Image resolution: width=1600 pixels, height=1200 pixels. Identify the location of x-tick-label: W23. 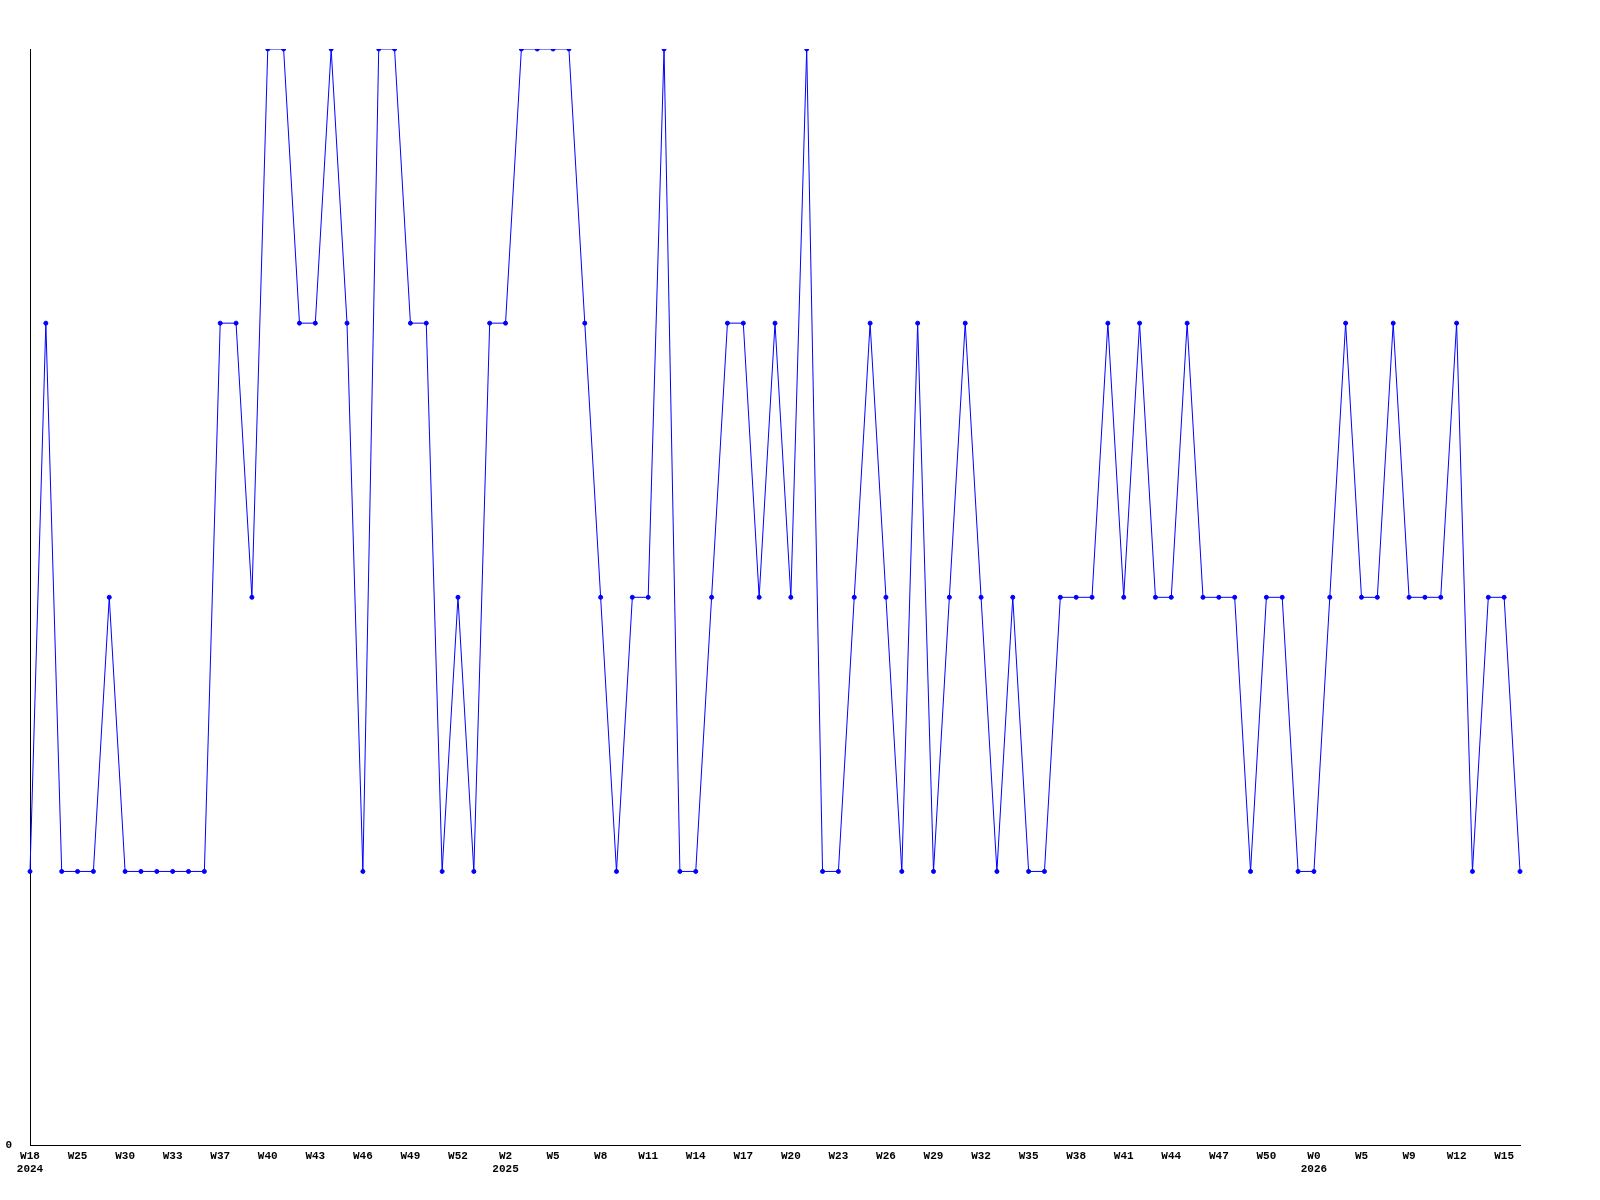
(838, 1155).